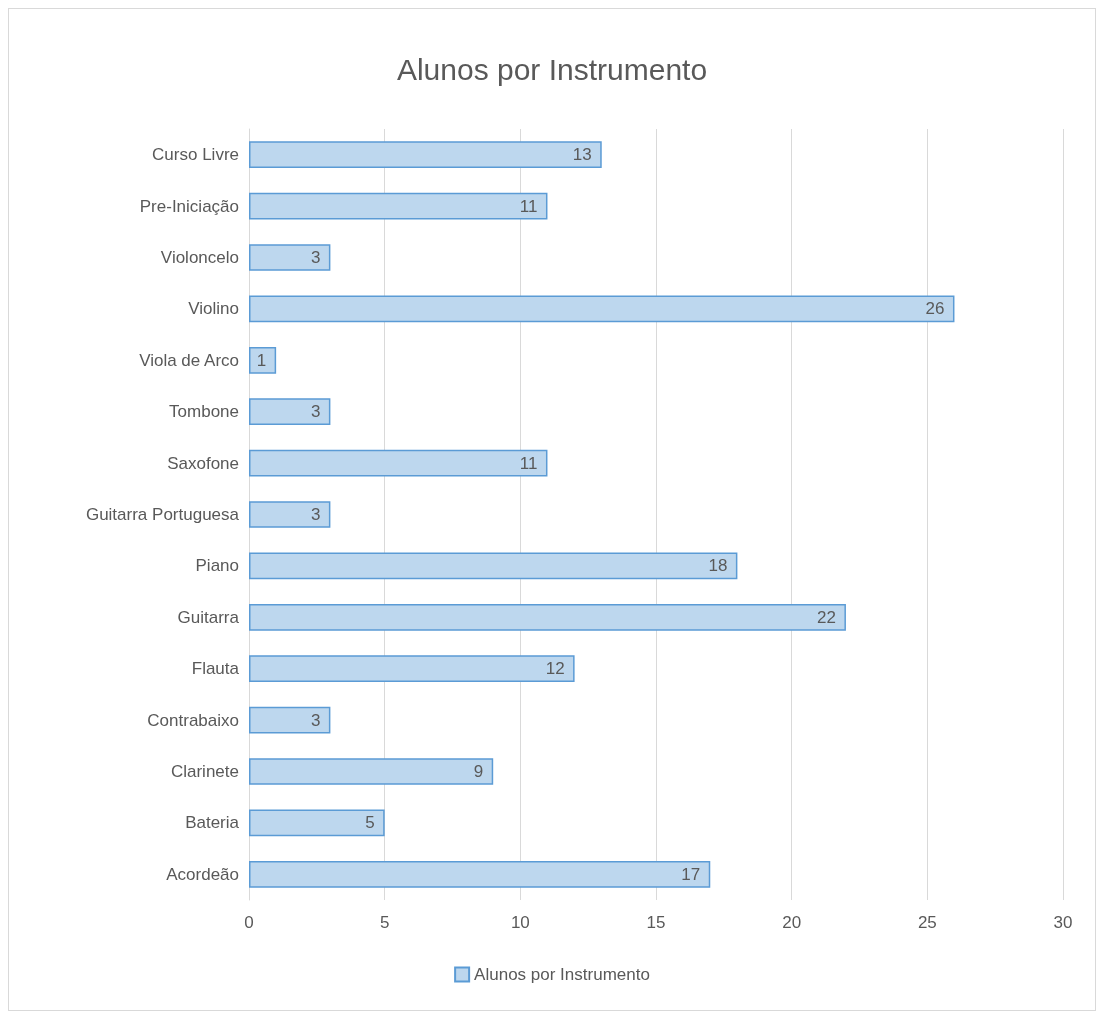 The height and width of the screenshot is (1019, 1104). Describe the element at coordinates (582, 155) in the screenshot. I see `data-label: 13` at that location.